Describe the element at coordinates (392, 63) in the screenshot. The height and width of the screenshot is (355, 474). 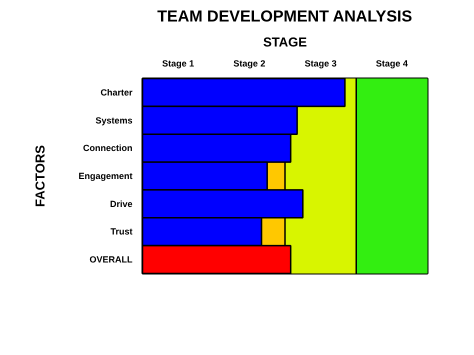
I see `text: Stage 4` at that location.